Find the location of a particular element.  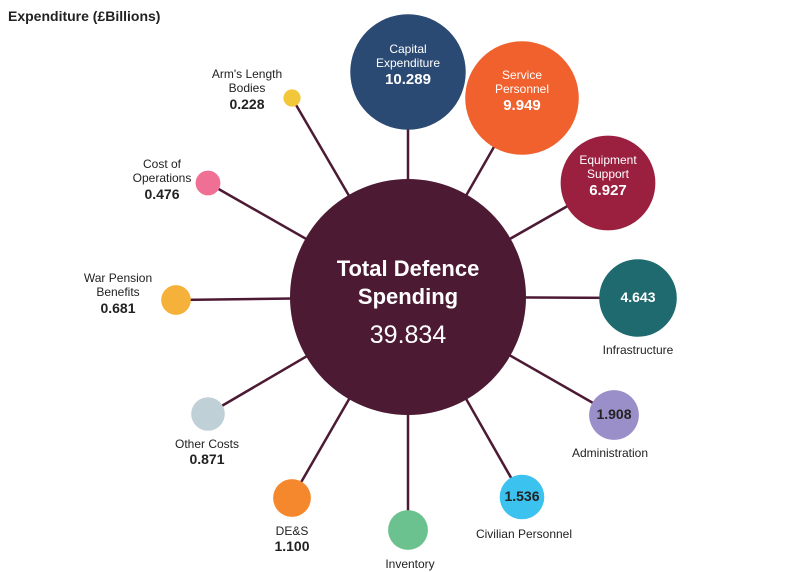

bubble-label: Capital Expenditure 10.289 is located at coordinates (408, 65).